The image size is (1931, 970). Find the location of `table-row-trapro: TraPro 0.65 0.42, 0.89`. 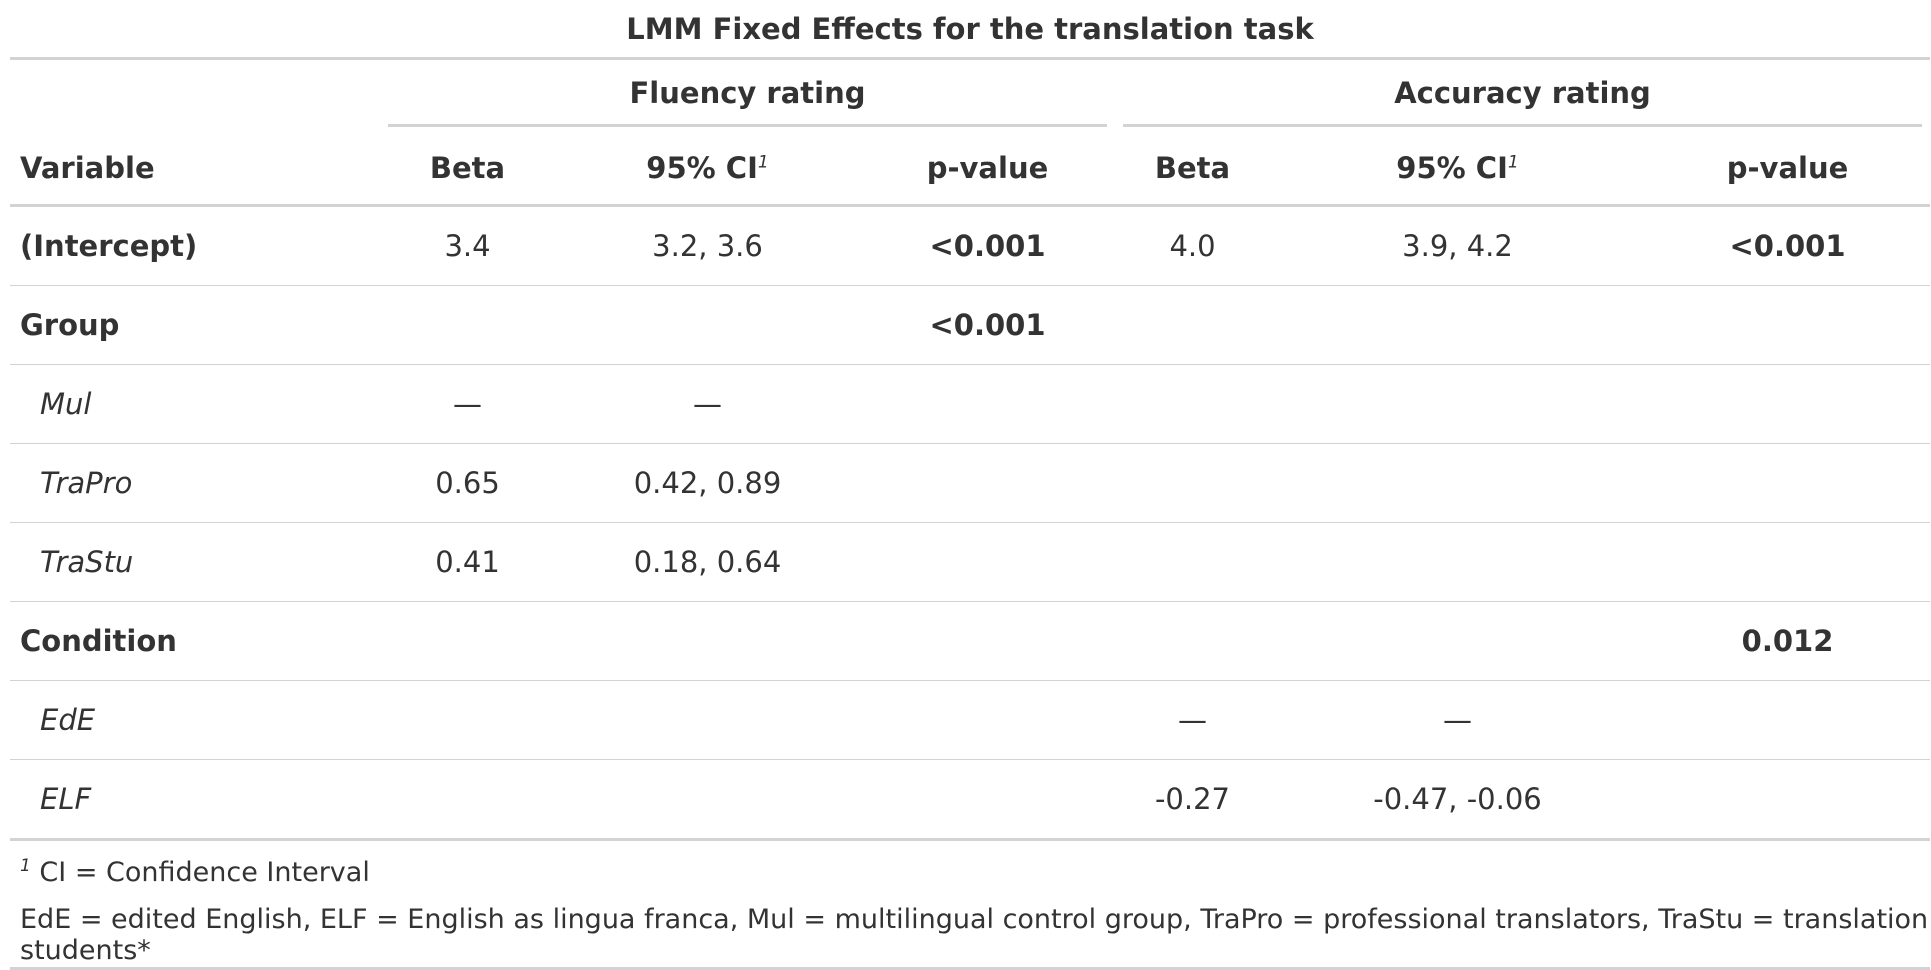

table-row-trapro: TraPro 0.65 0.42, 0.89 is located at coordinates (970, 483).